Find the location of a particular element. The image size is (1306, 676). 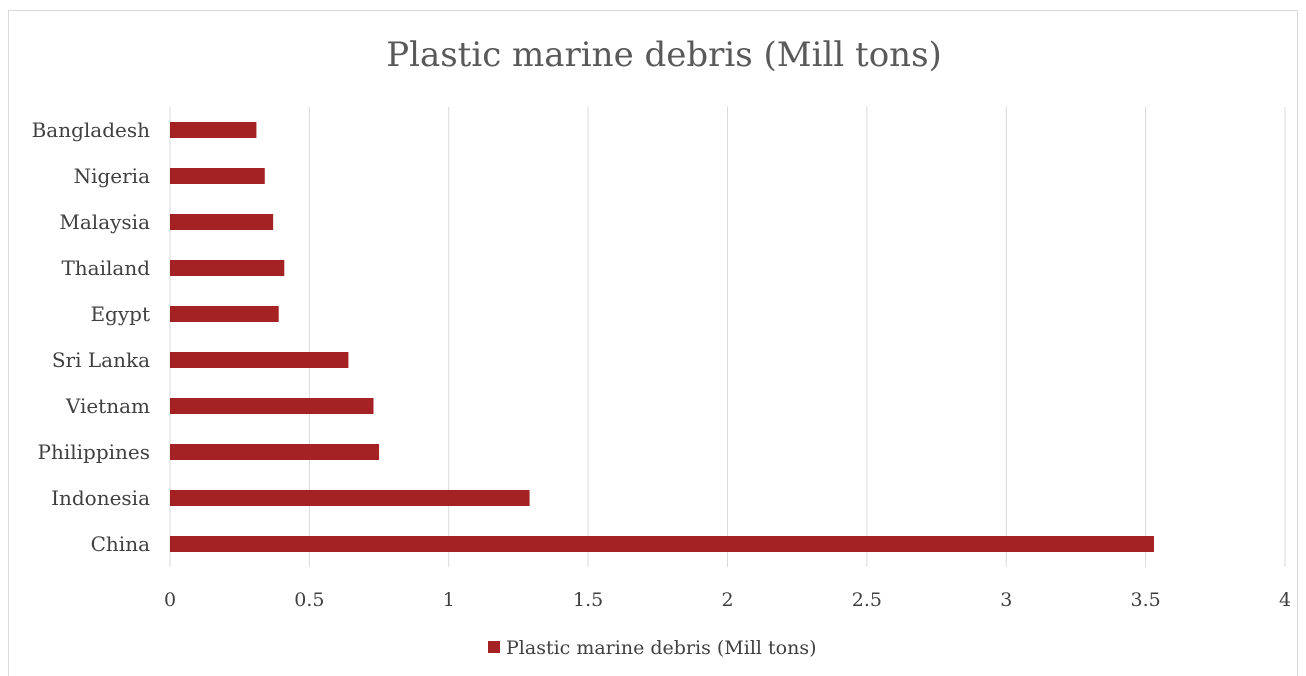

category-label: Bangladesh is located at coordinates (91, 130).